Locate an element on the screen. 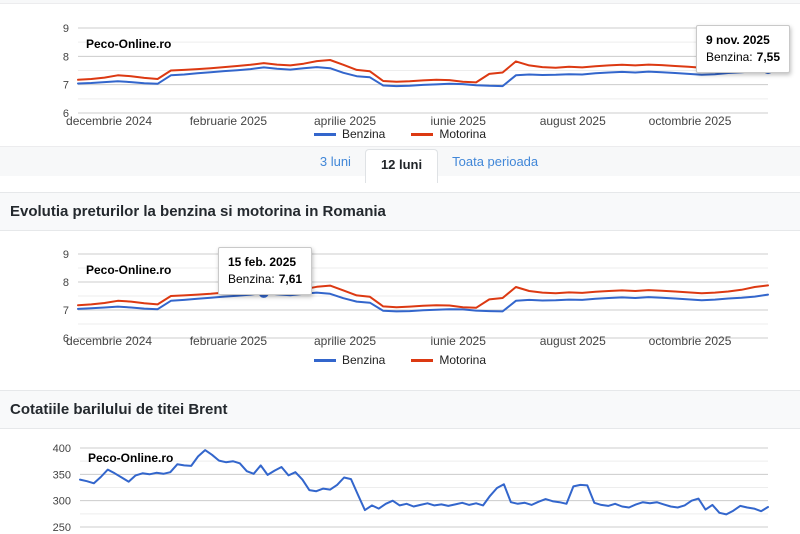  tooltip-value: 7,55 is located at coordinates (768, 56).